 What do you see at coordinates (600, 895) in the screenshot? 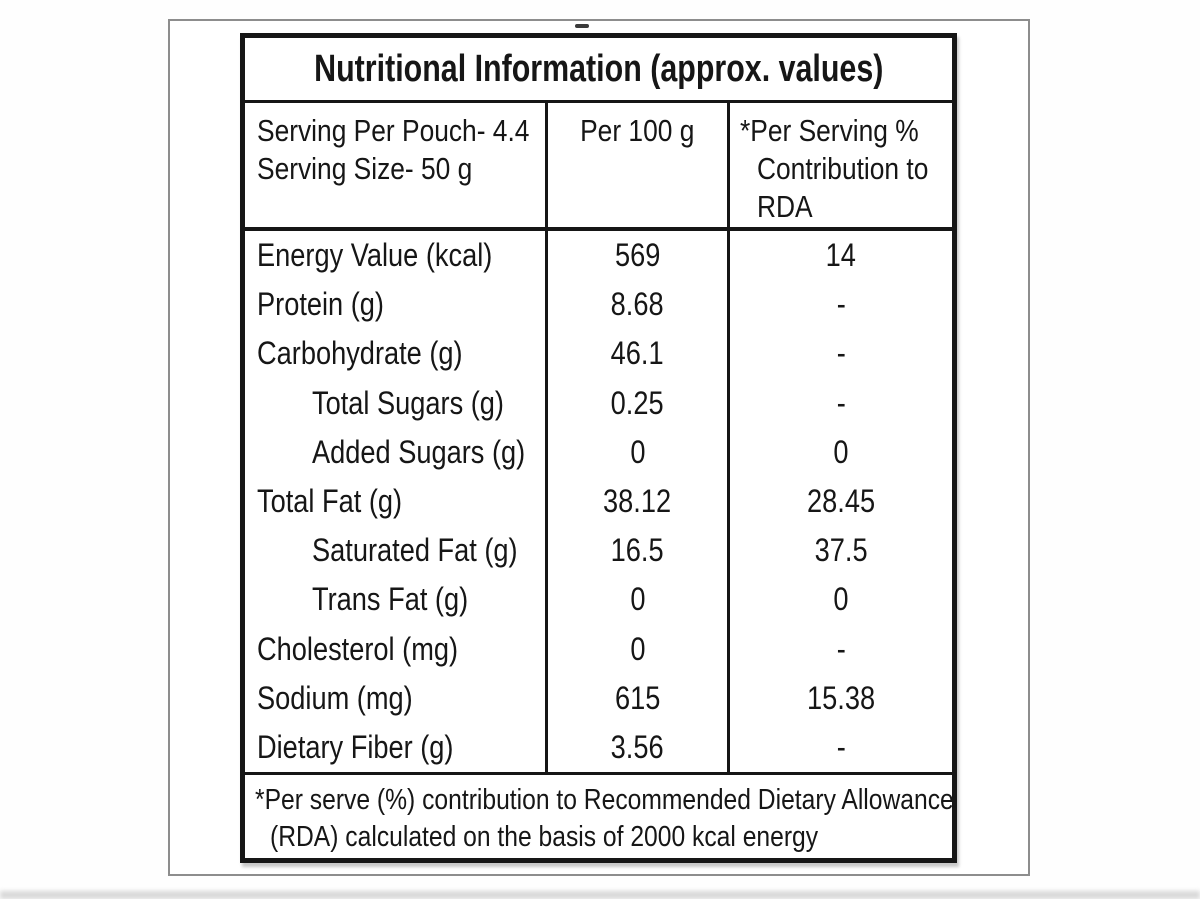
I see `scan-shadow-band` at bounding box center [600, 895].